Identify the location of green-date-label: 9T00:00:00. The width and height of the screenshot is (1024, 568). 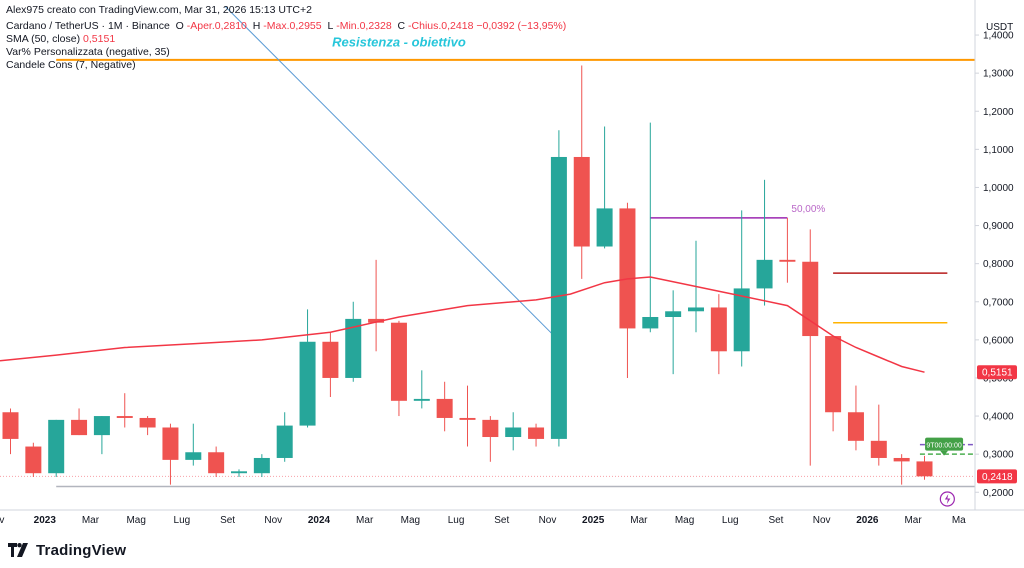
(944, 446).